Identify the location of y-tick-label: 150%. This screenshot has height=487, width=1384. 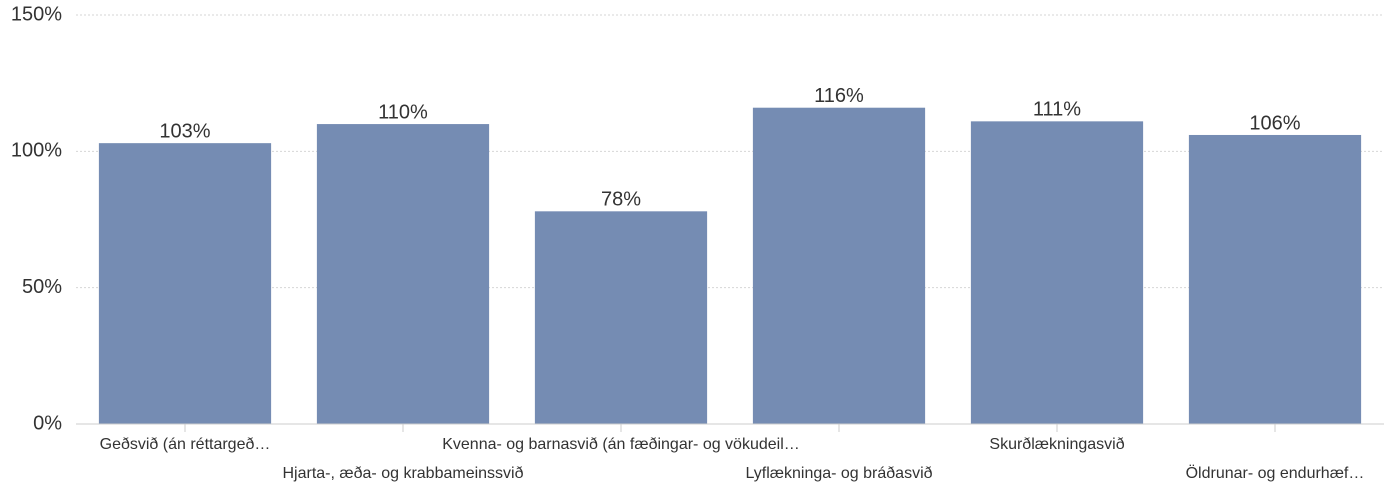
(36, 14).